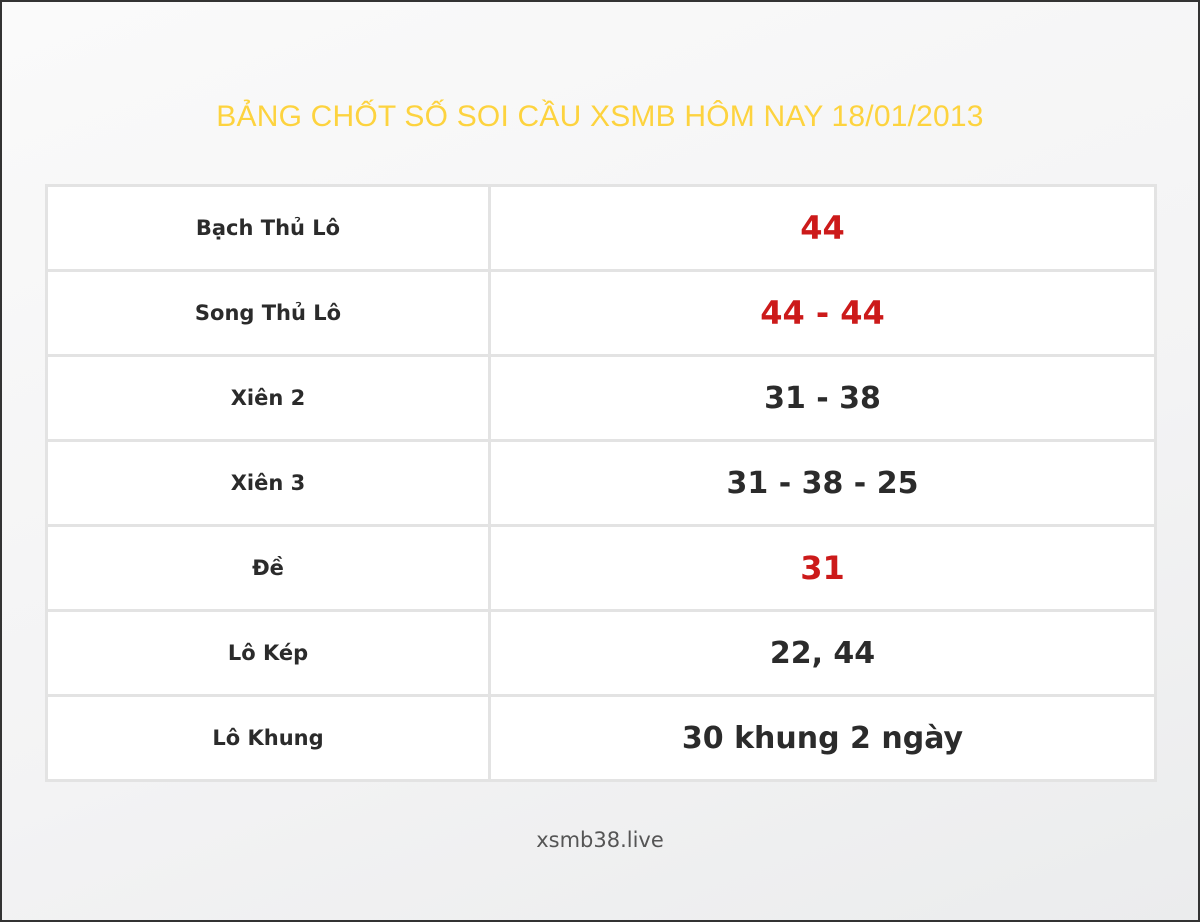 The image size is (1200, 922). I want to click on row-value: 44, so click(822, 228).